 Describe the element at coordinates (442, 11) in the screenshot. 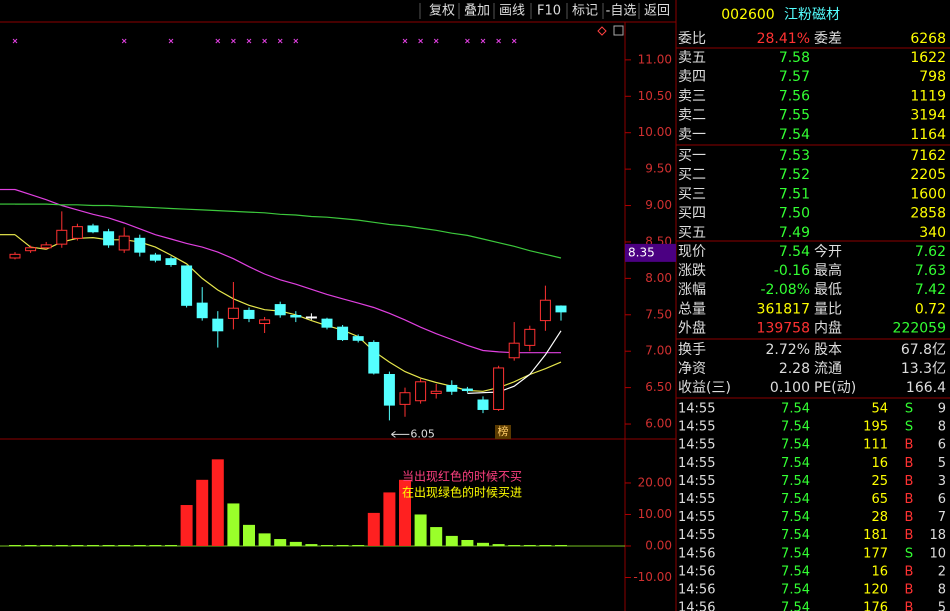

I see `toolbar-button: 复权` at that location.